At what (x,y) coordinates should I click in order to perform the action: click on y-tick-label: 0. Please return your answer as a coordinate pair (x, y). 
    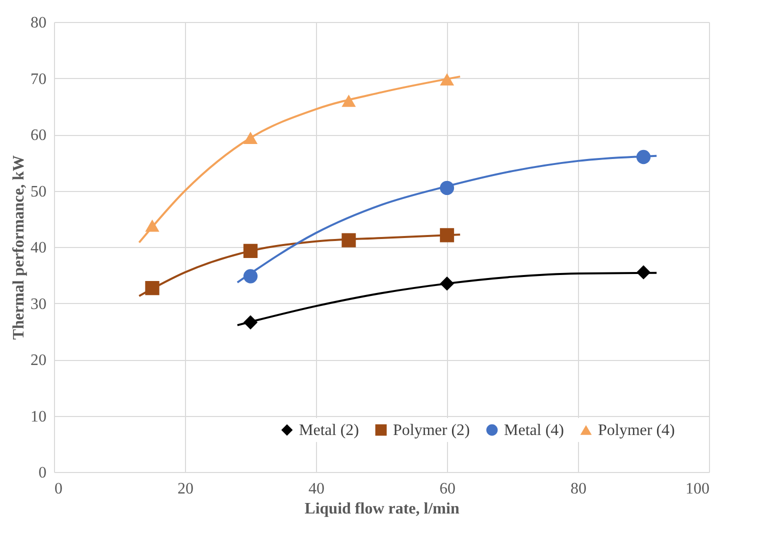
    Looking at the image, I should click on (42, 473).